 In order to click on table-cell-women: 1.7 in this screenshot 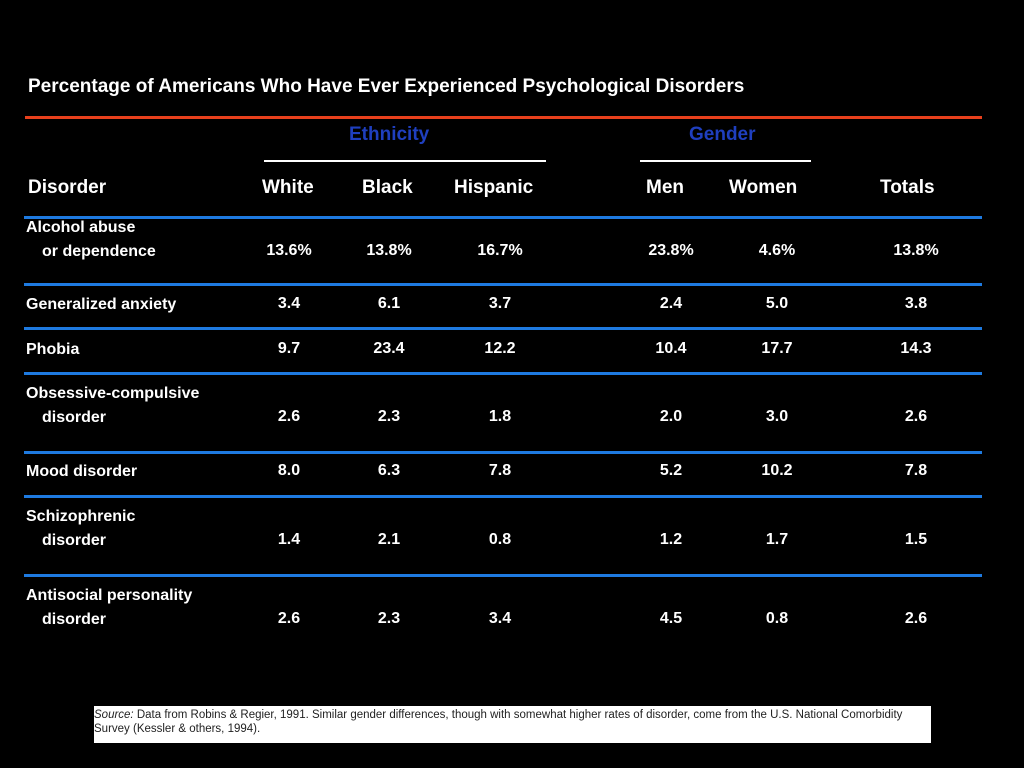, I will do `click(777, 539)`.